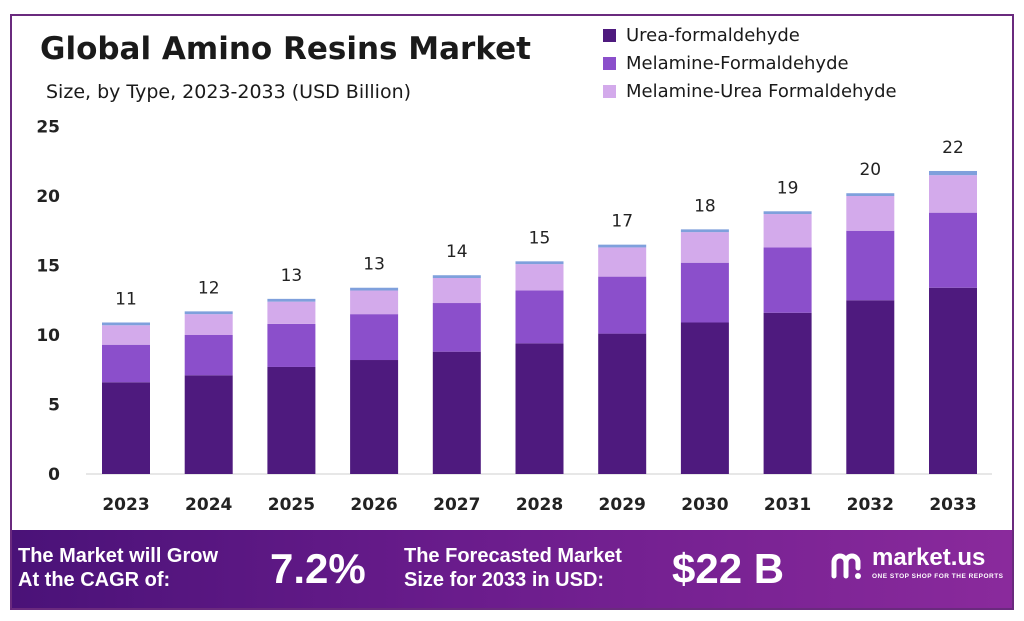 This screenshot has height=621, width=1024. What do you see at coordinates (48, 302) in the screenshot?
I see `y-axis: 0 5 10 15 20 25` at bounding box center [48, 302].